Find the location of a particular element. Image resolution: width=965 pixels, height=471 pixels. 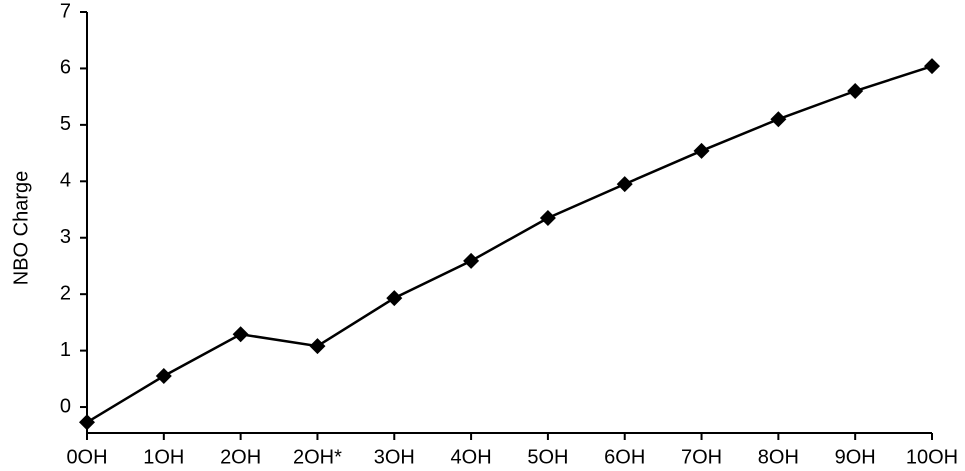

y-tick-label: 7 is located at coordinates (65, 11).